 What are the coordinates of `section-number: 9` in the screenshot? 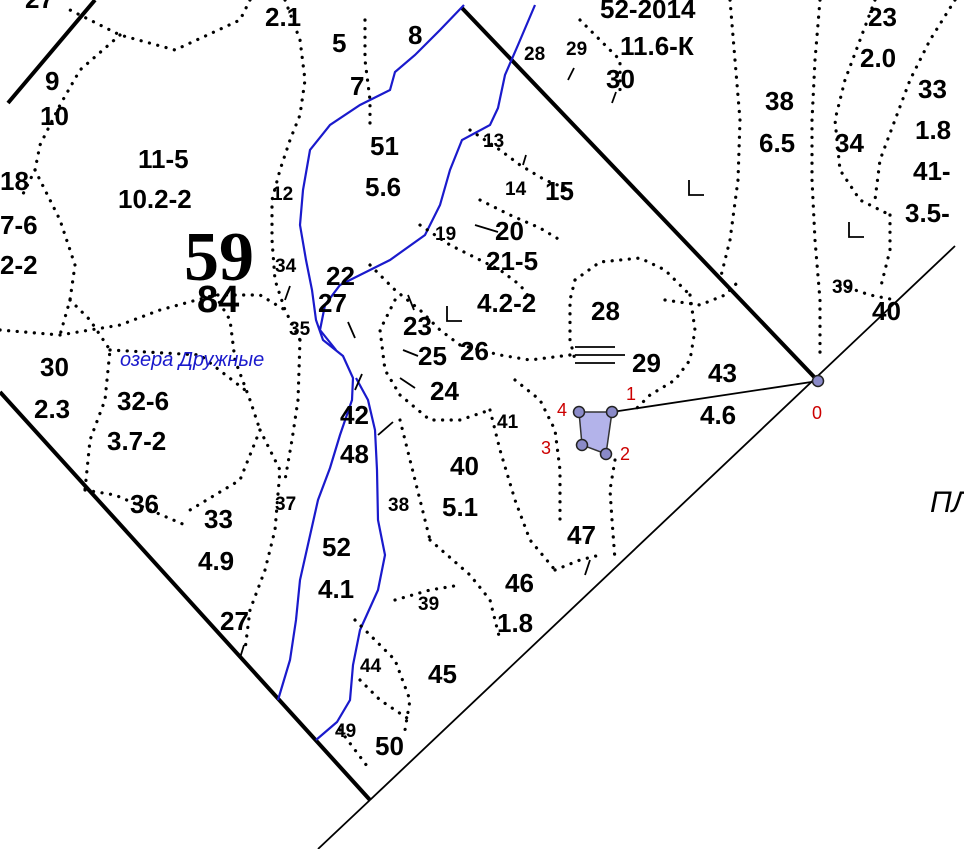 It's located at (52, 81).